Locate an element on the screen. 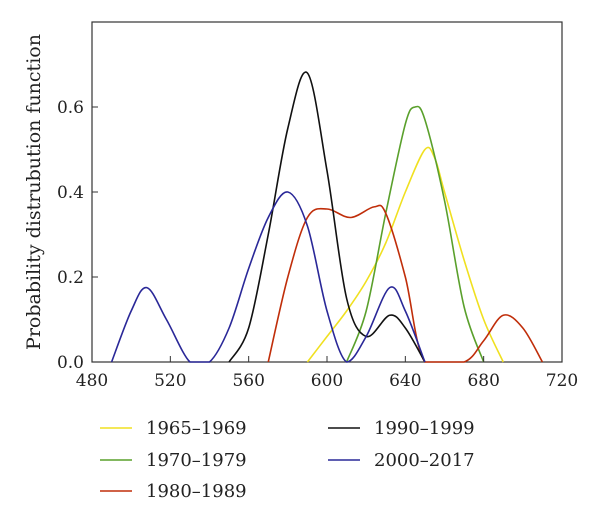 The image size is (600, 517). x-tick-label: 720 is located at coordinates (562, 381).